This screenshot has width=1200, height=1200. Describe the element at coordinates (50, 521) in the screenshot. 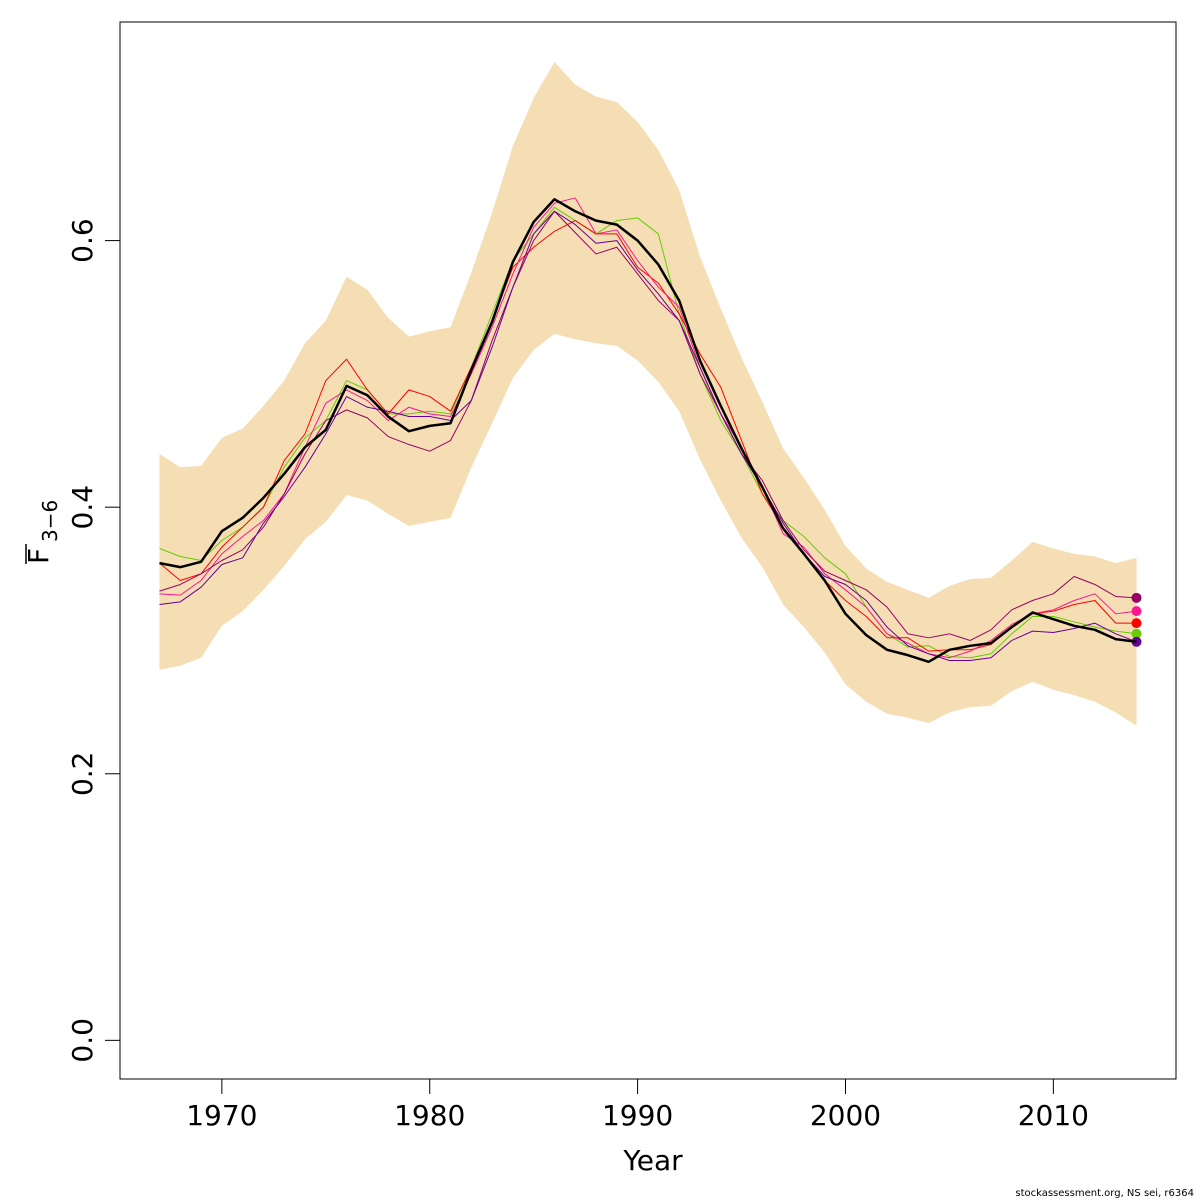

I see `y-label-subscript: 3−6` at that location.